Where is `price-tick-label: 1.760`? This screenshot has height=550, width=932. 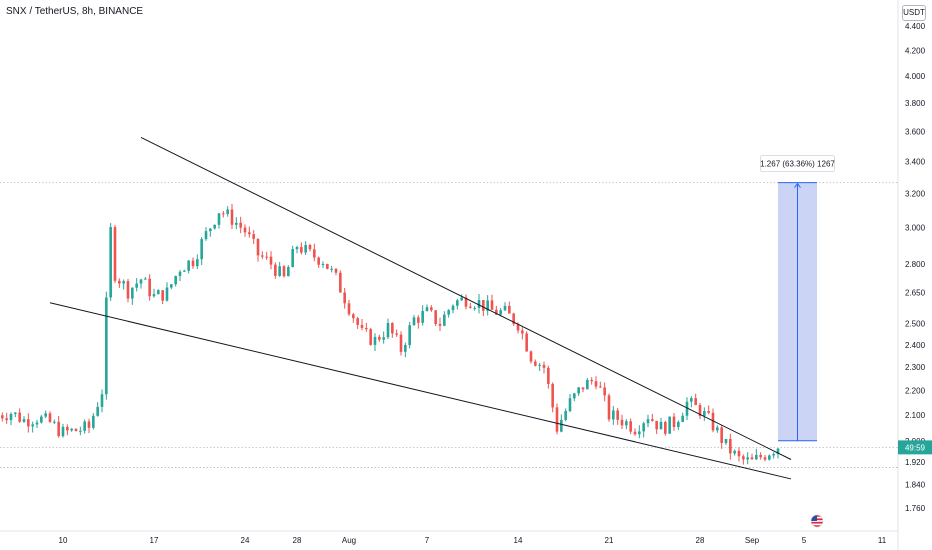
price-tick-label: 1.760 is located at coordinates (915, 508).